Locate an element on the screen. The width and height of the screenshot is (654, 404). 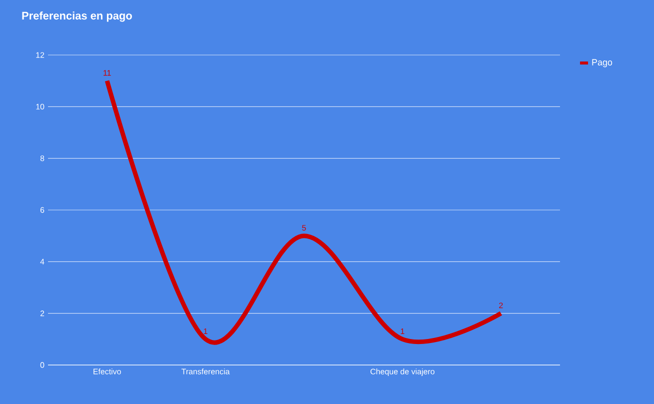
chart-title: Preferencias en pago is located at coordinates (77, 17).